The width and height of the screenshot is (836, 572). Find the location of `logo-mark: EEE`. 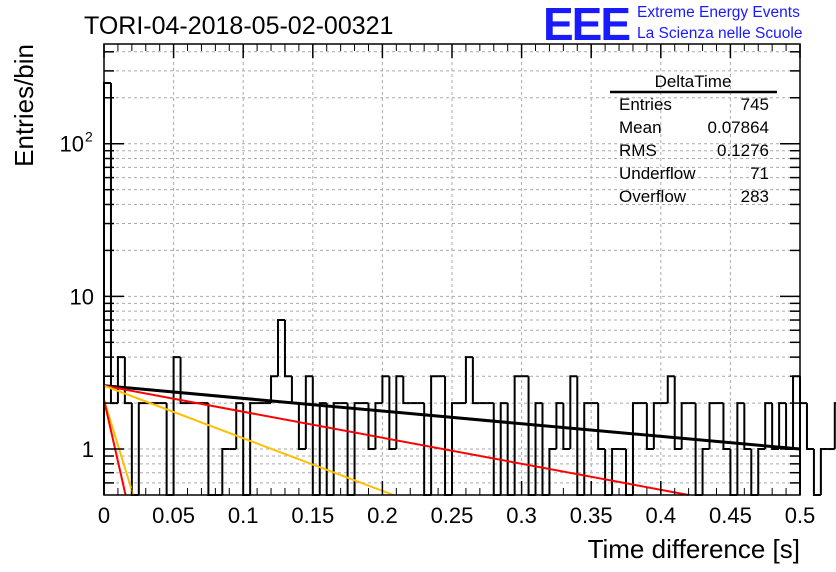

logo-mark: EEE is located at coordinates (586, 25).